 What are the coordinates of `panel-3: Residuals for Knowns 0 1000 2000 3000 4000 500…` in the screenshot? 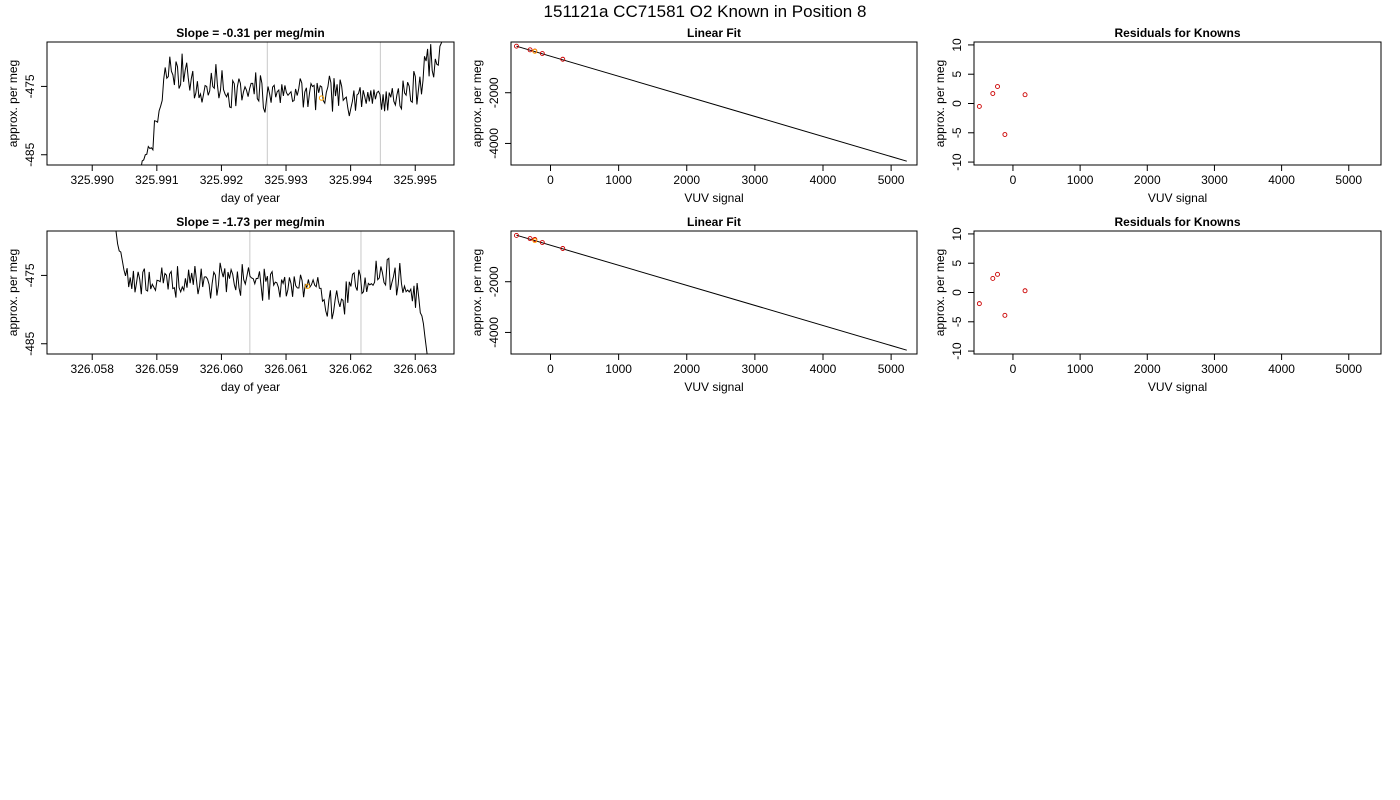 It's located at (1157, 115).